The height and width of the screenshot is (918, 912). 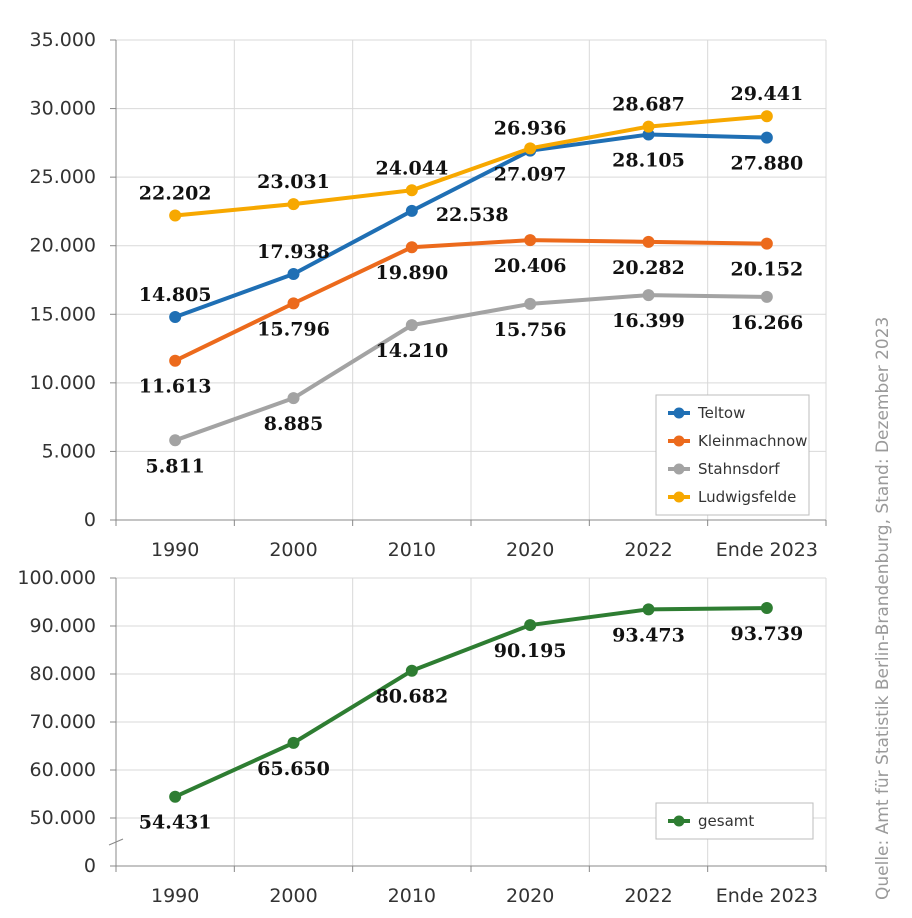 I want to click on data-point-ludwigsfelde-2020, so click(x=530, y=148).